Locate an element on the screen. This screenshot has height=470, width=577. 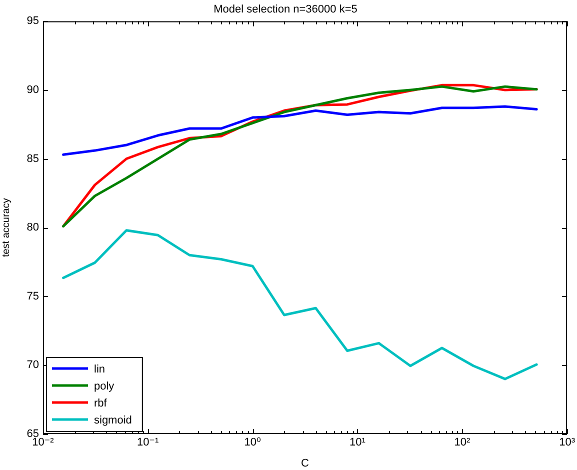
x-tick-label: 10¹ is located at coordinates (357, 442).